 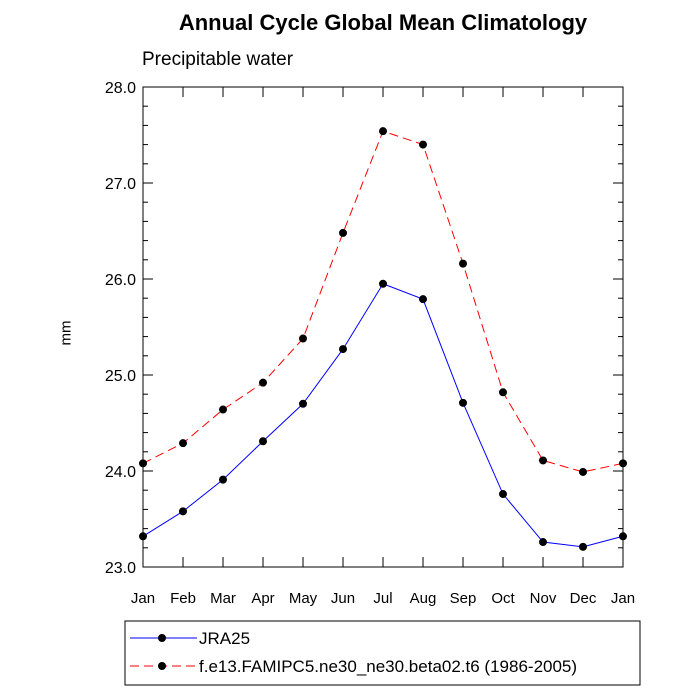 What do you see at coordinates (120, 568) in the screenshot?
I see `y-tick-label: 23.0` at bounding box center [120, 568].